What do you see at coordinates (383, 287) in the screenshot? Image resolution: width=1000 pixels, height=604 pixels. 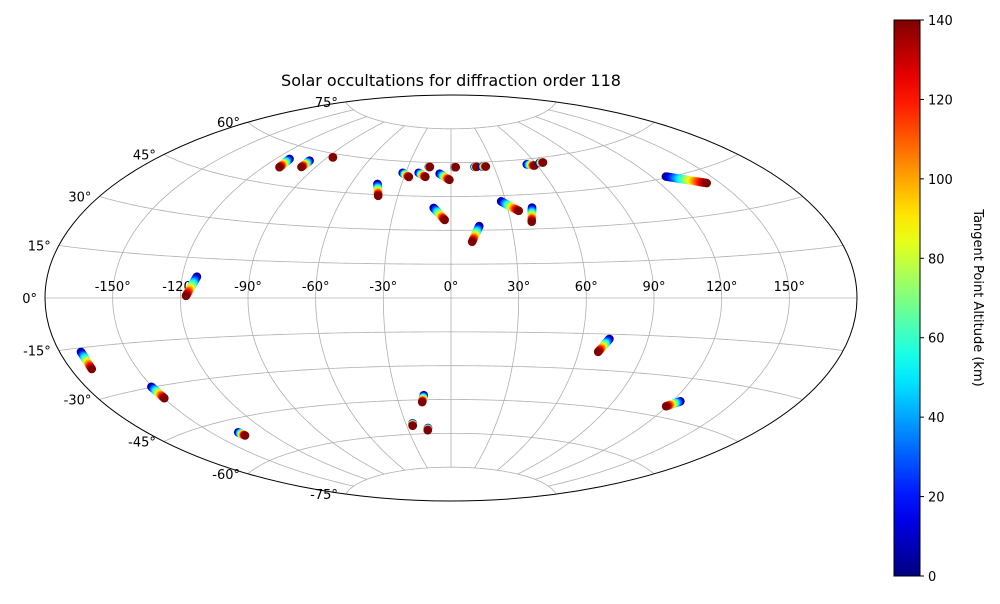 I see `lon-tick-label: -30°` at bounding box center [383, 287].